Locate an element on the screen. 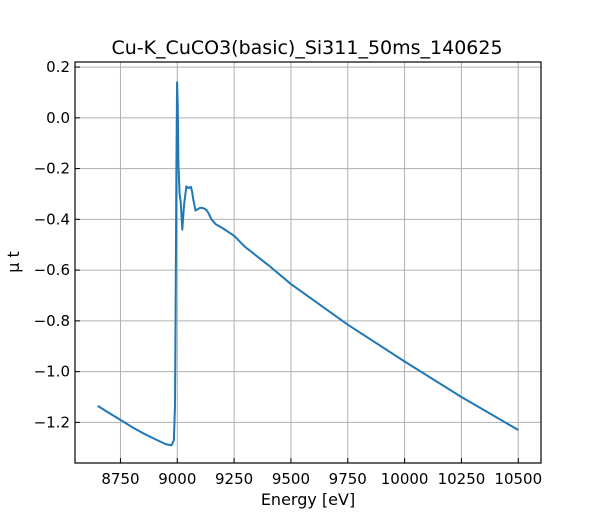 The height and width of the screenshot is (520, 600). x-tick-label: 9000 is located at coordinates (177, 479).